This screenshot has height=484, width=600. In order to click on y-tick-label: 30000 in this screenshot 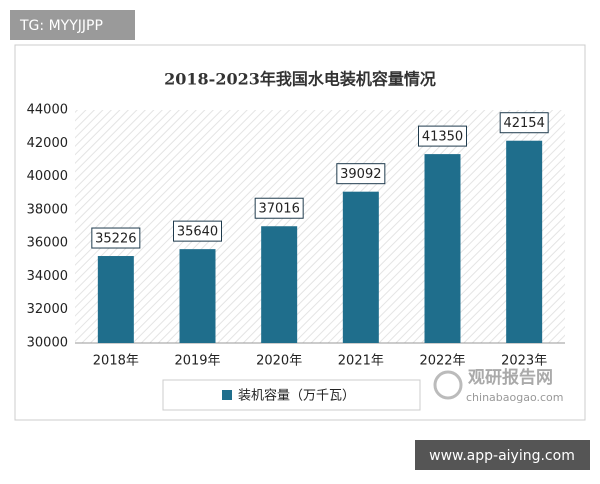, I will do `click(47, 343)`.